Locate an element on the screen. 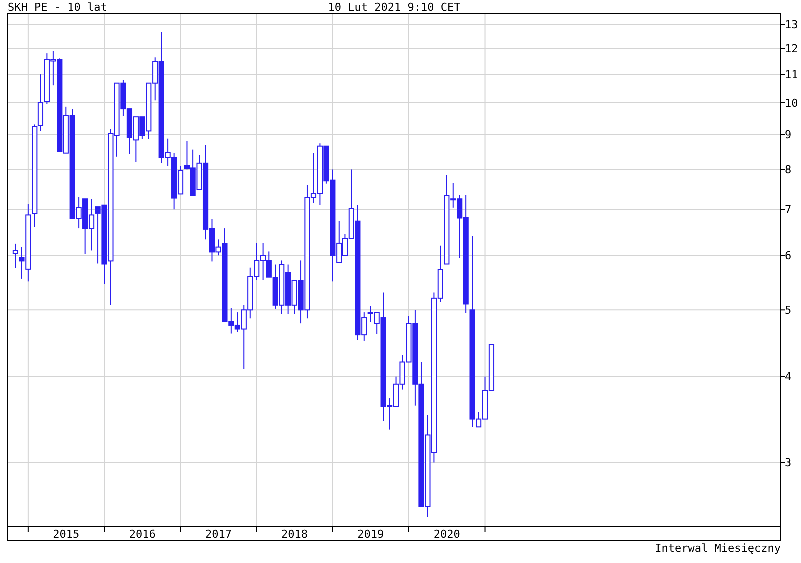  x-tick-label: 2016 is located at coordinates (142, 534).